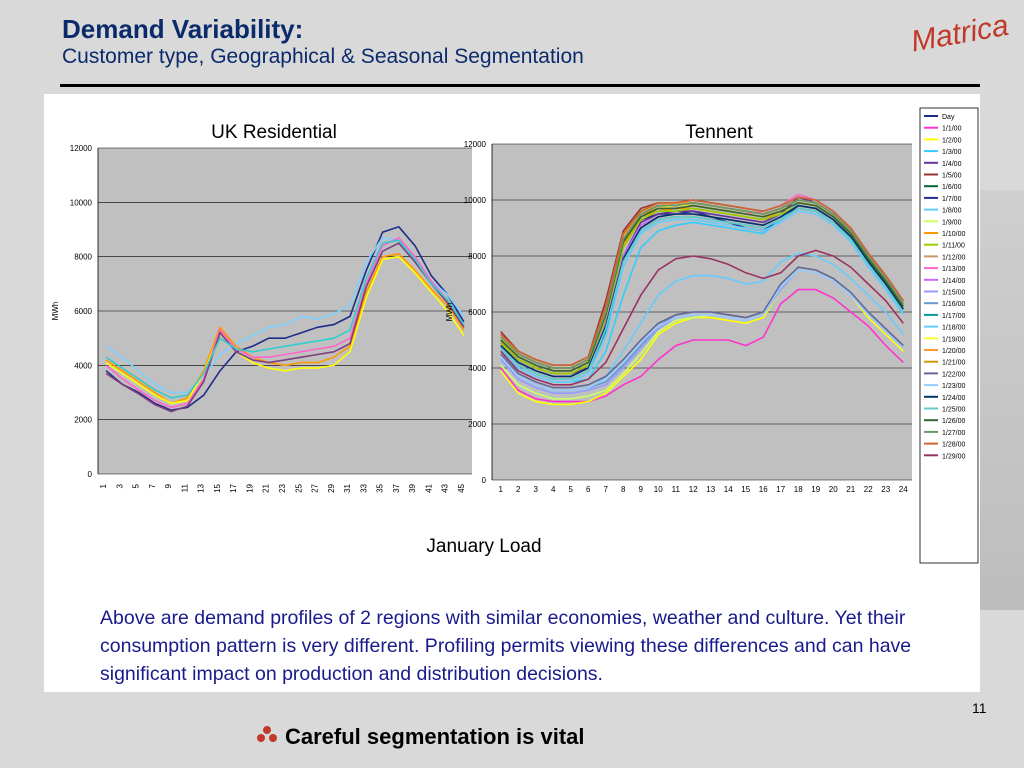  I want to click on x-tick-label: 33, so click(363, 487).